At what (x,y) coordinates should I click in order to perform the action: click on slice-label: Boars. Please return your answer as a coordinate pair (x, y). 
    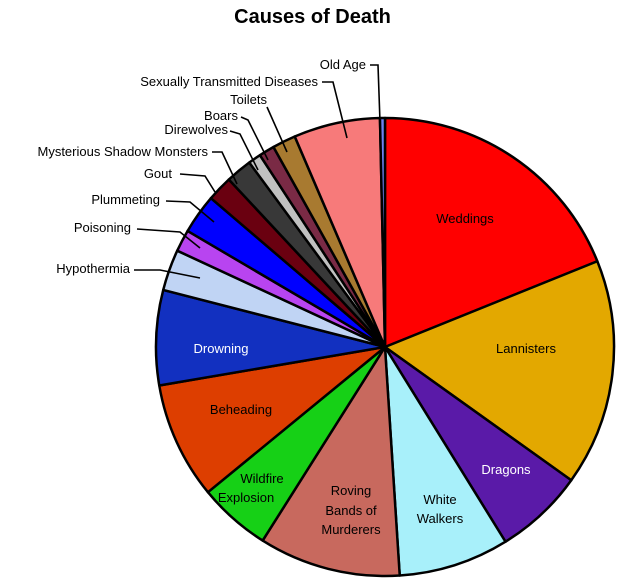
    Looking at the image, I should click on (221, 115).